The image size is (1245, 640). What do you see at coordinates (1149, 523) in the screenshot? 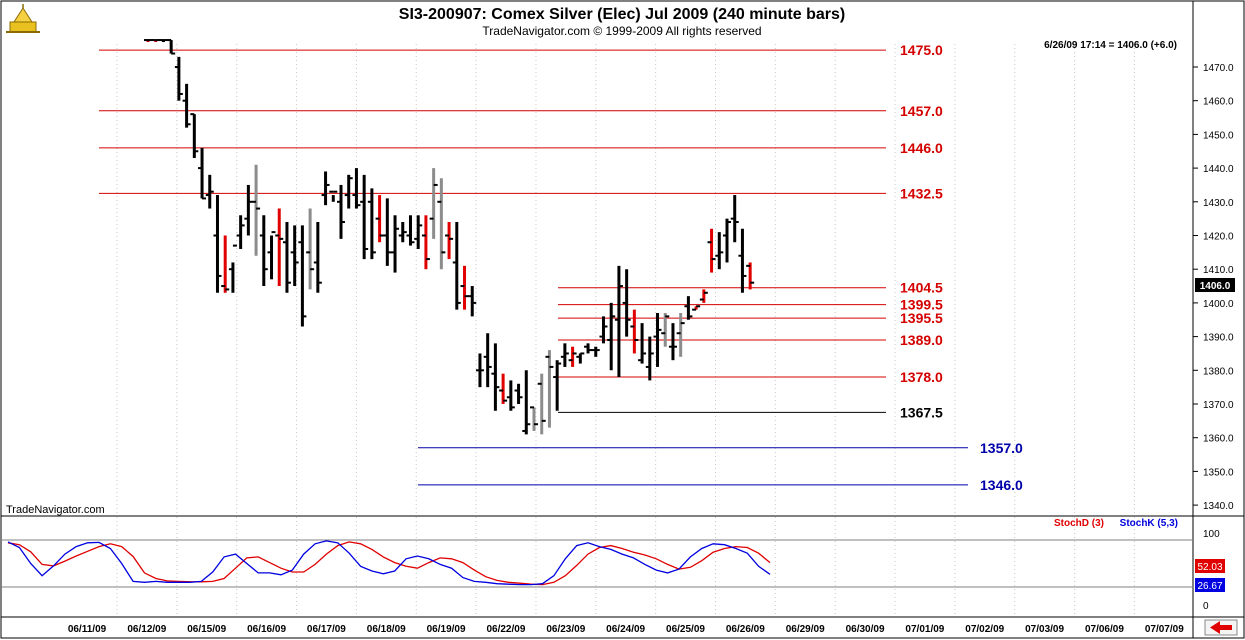
I see `stoch-k-legend: StochK (5,3)` at bounding box center [1149, 523].